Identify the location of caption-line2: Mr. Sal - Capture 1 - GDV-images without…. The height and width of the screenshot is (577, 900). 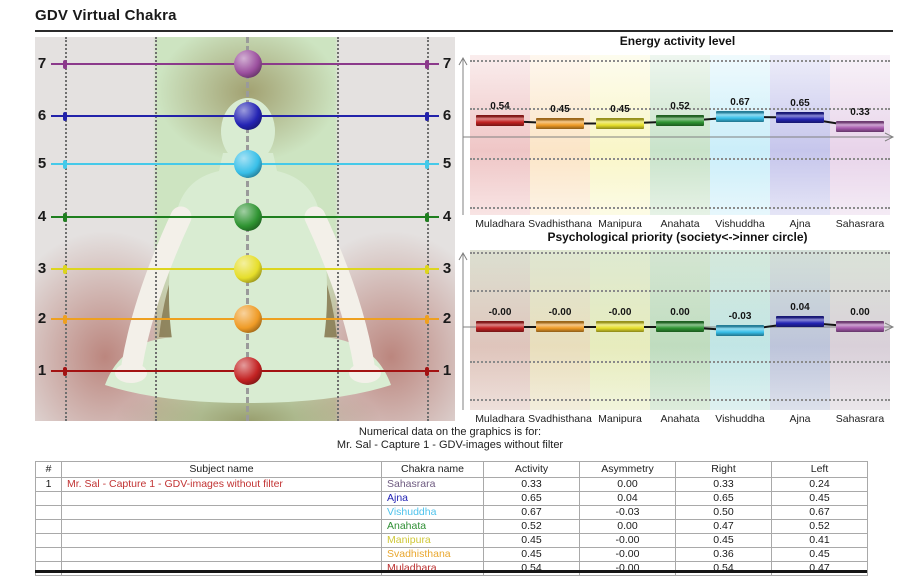
(450, 445).